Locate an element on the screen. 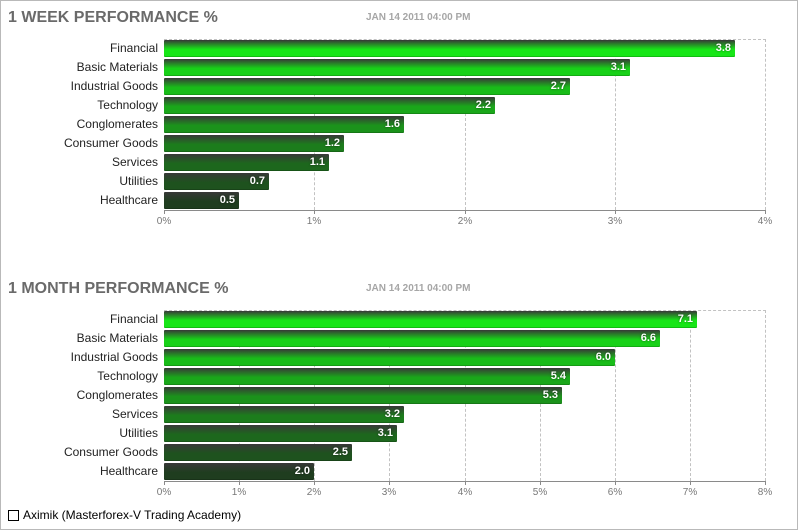  bar: 0.5 is located at coordinates (201, 200).